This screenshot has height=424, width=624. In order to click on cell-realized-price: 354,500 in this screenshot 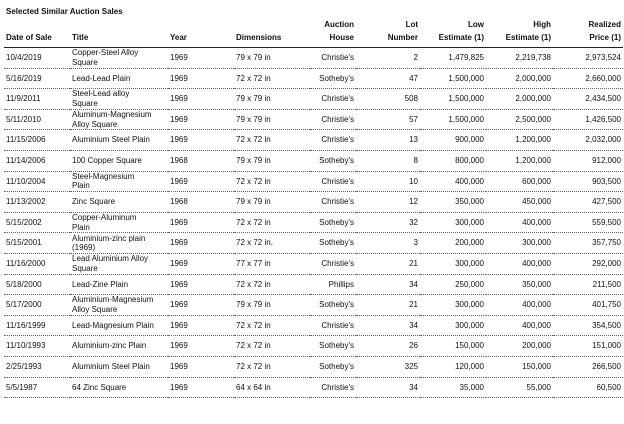, I will do `click(588, 326)`.